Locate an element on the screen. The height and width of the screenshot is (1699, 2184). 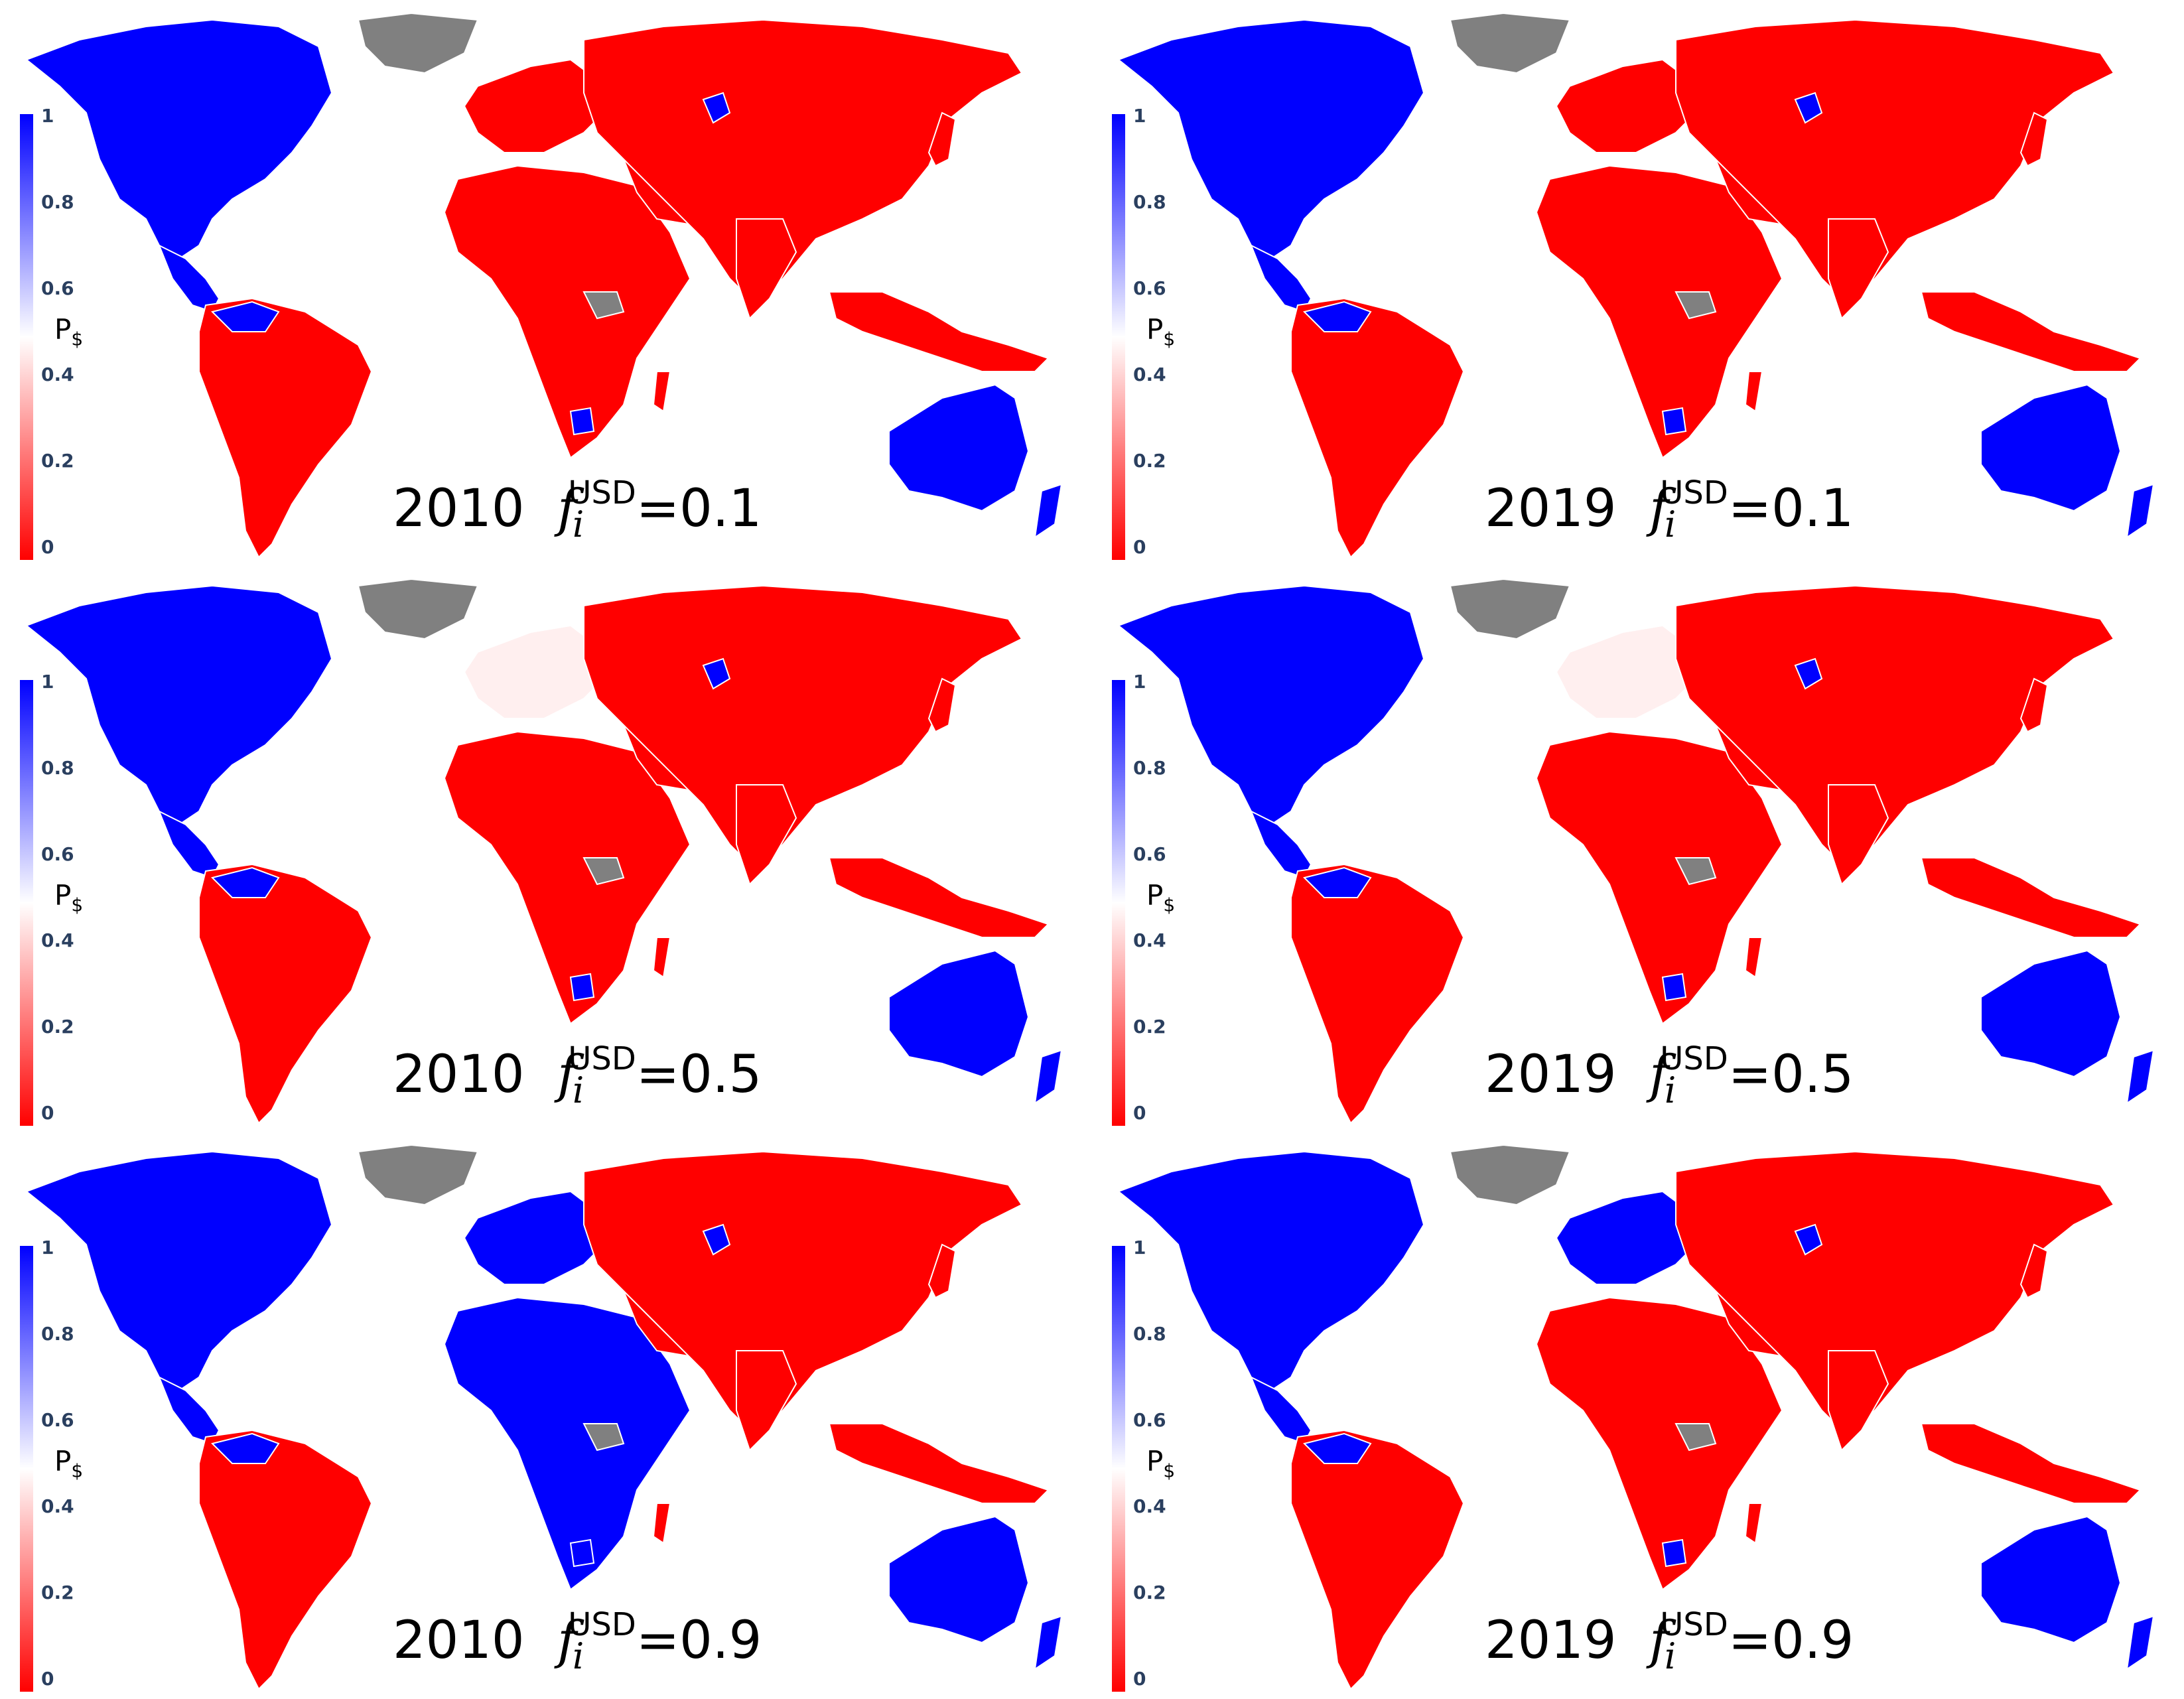
panel-label: 2010 fiUSD=0.1 is located at coordinates (577, 510).